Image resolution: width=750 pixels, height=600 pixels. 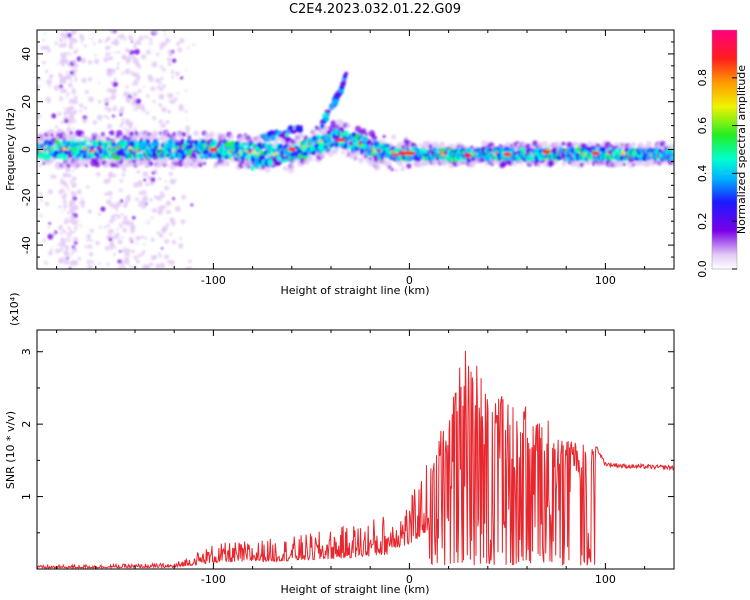 I want to click on spectrogram-y-tick-label: 20, so click(x=26, y=102).